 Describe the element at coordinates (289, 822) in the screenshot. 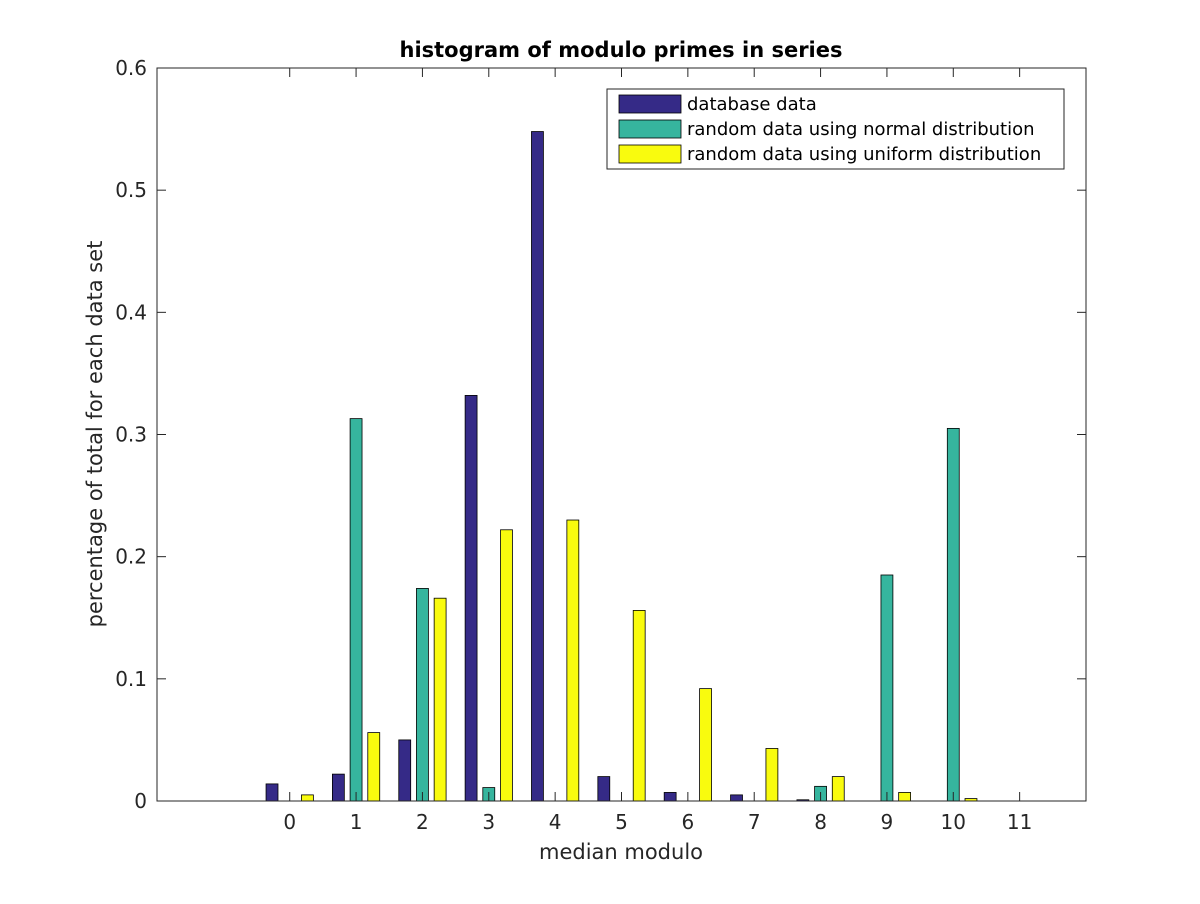

I see `x-tick-label: 0` at that location.